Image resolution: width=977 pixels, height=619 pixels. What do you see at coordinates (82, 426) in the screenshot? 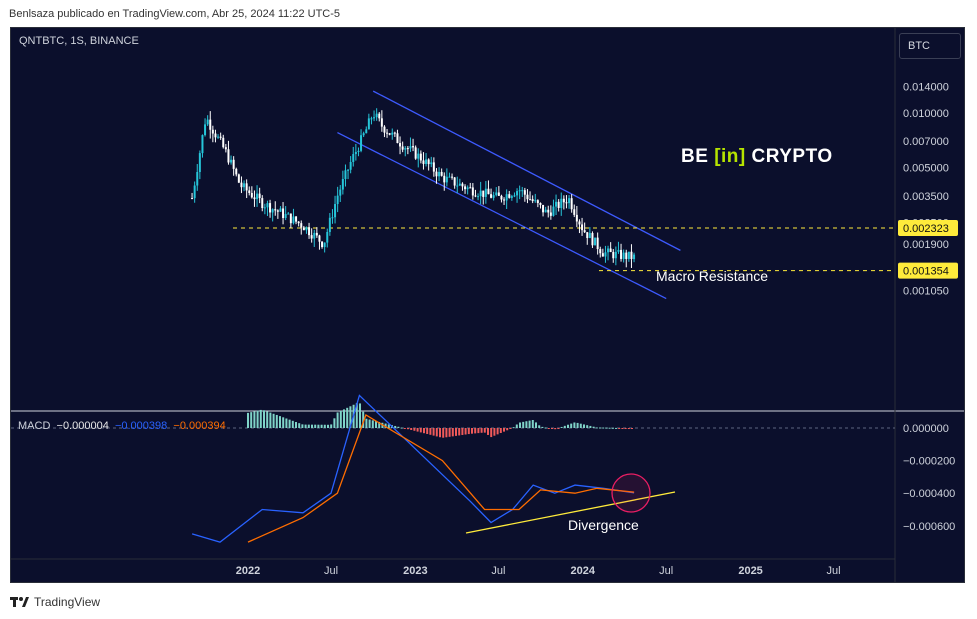
I see `macd-hist-value: −0.000004` at bounding box center [82, 426].